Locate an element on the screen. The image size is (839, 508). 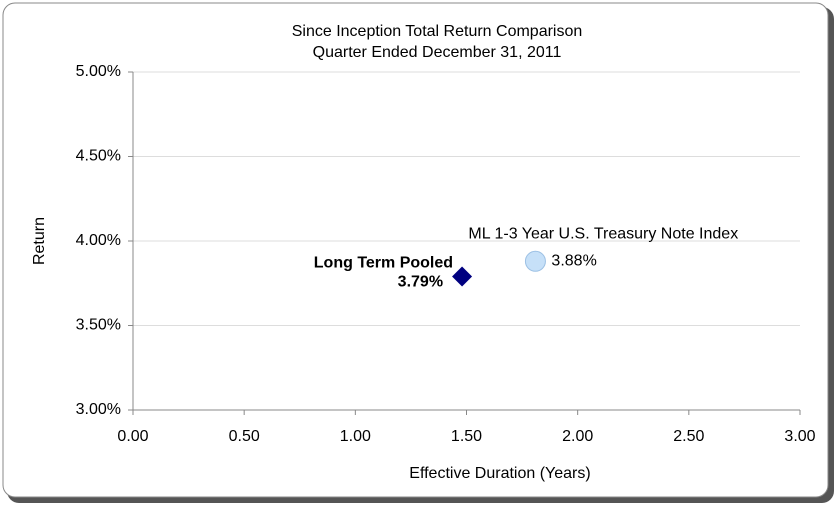
x-tick-label: 2.00 is located at coordinates (577, 436).